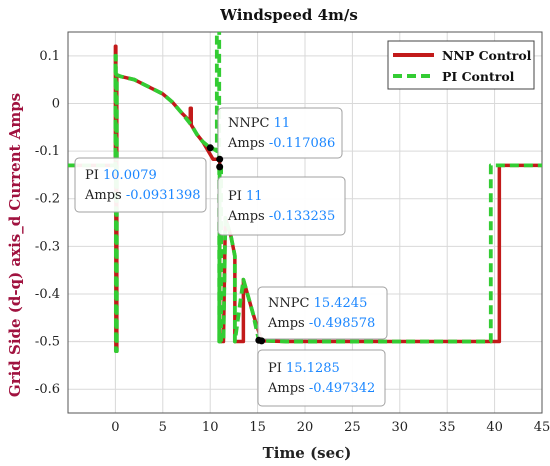 The height and width of the screenshot is (466, 550). I want to click on legend-label-pi-control: PI Control, so click(478, 76).